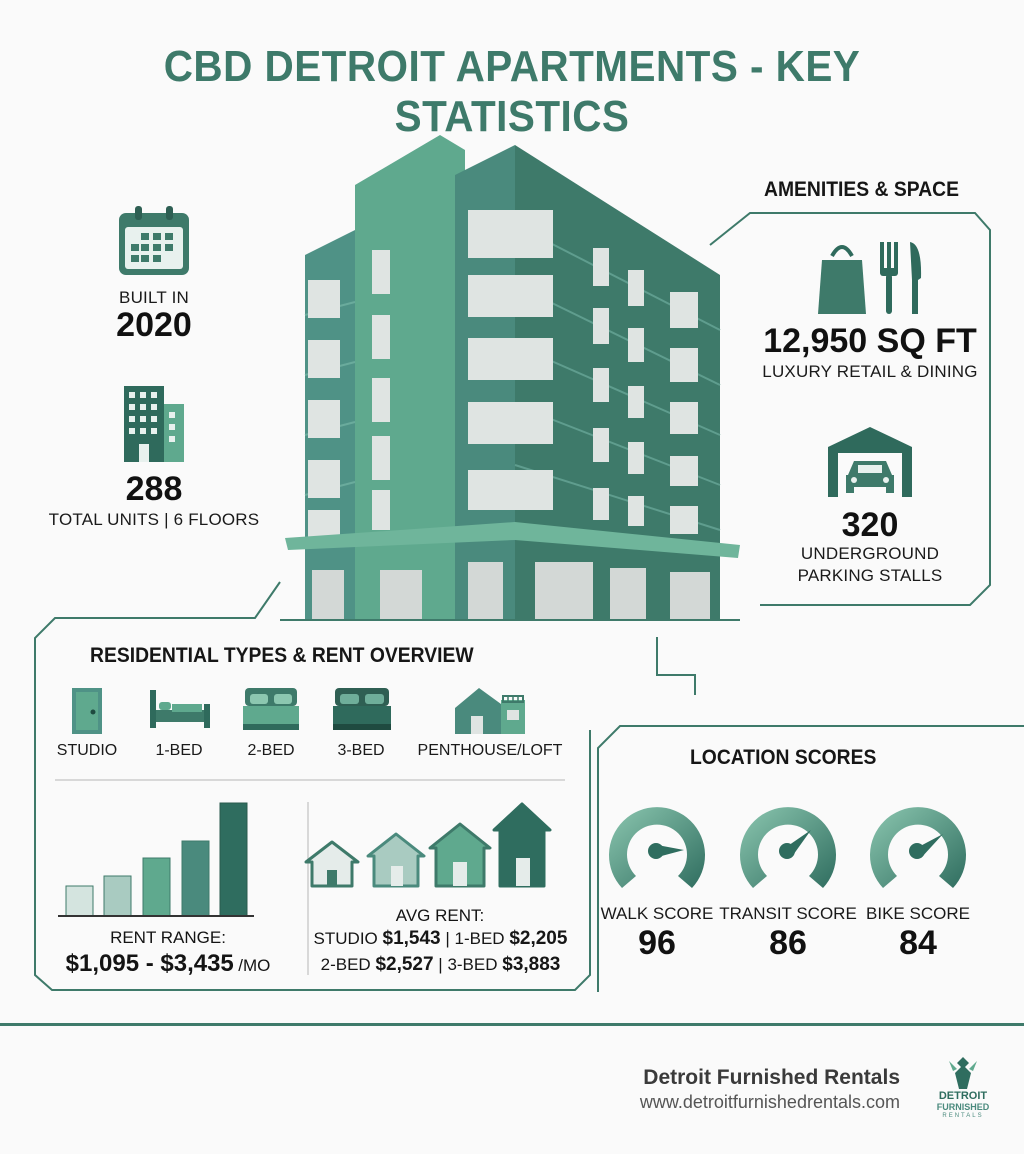  Describe the element at coordinates (769, 1102) in the screenshot. I see `footer-url: www.detroitfurnishedrentals.com` at that location.